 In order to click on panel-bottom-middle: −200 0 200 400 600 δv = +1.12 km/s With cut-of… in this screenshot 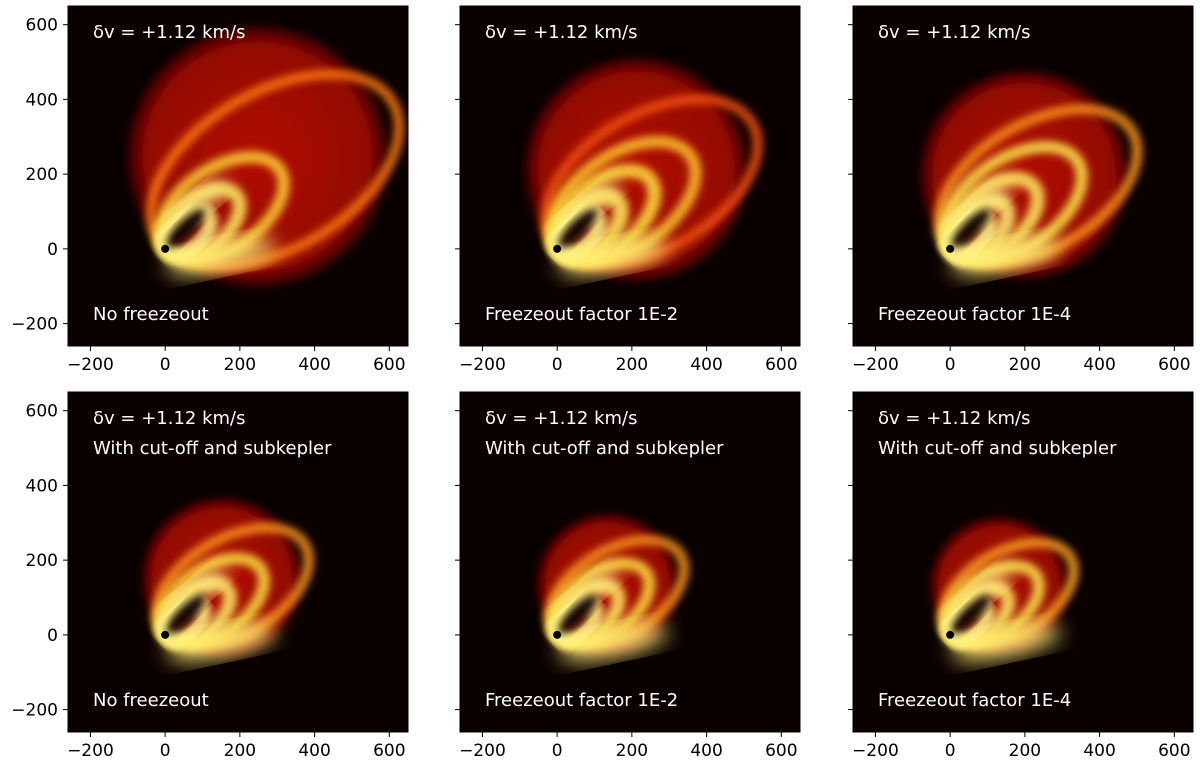, I will do `click(628, 576)`.